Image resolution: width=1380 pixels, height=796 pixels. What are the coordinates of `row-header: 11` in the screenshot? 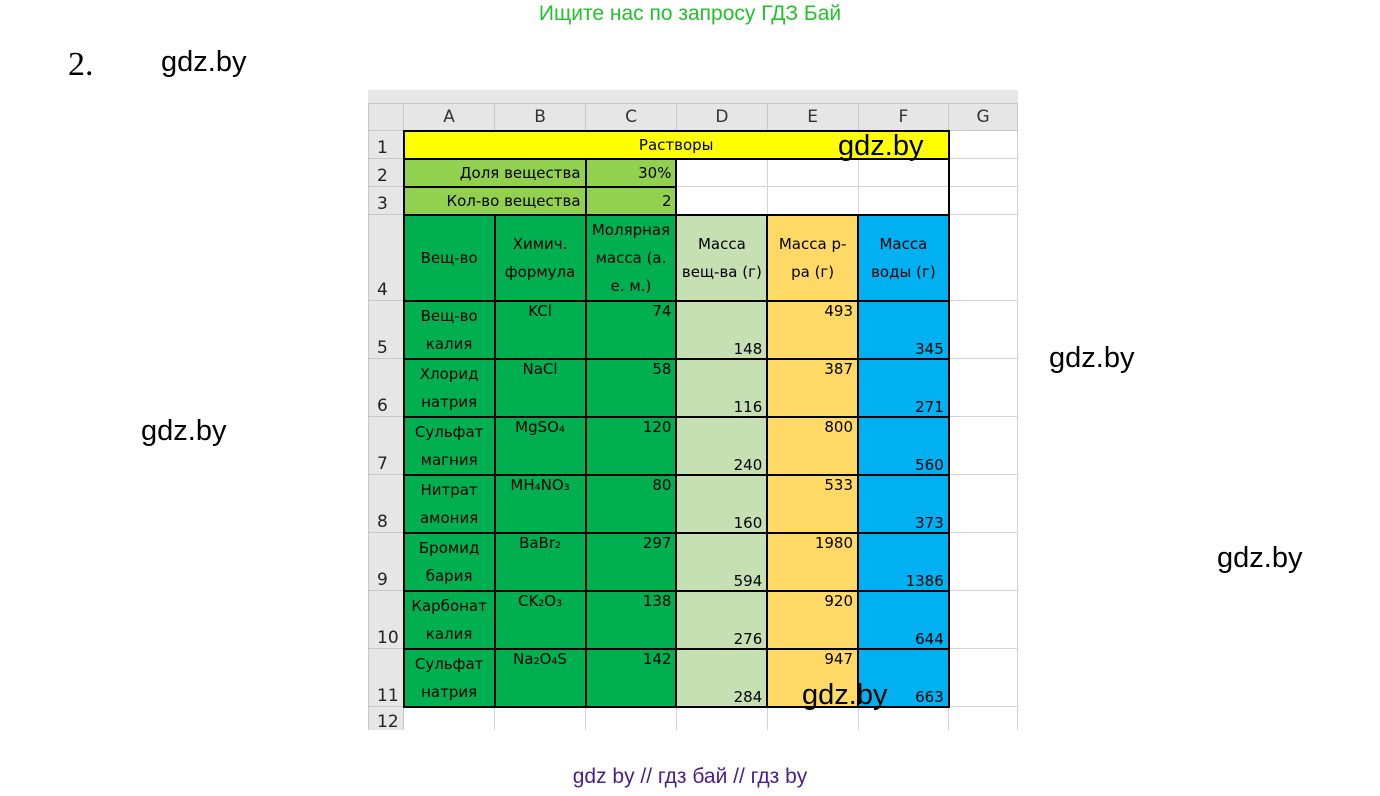 It's located at (386, 677).